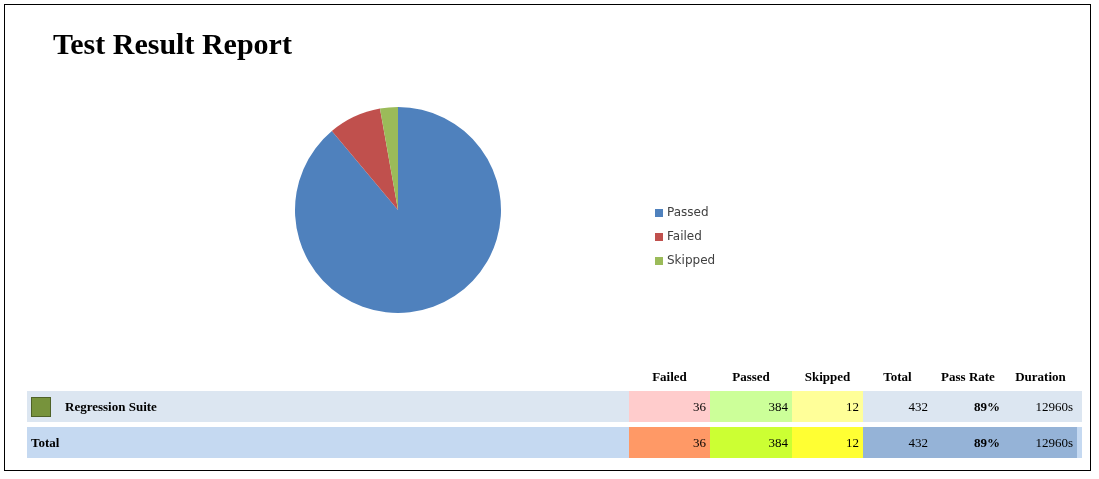  What do you see at coordinates (111, 406) in the screenshot?
I see `category-label: Regression Suite` at bounding box center [111, 406].